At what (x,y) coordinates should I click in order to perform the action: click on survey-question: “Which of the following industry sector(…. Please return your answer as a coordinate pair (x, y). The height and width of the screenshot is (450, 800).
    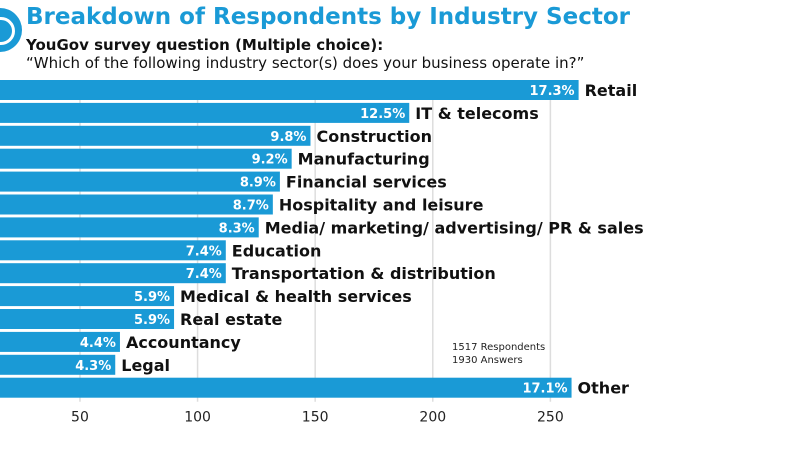
    Looking at the image, I should click on (305, 63).